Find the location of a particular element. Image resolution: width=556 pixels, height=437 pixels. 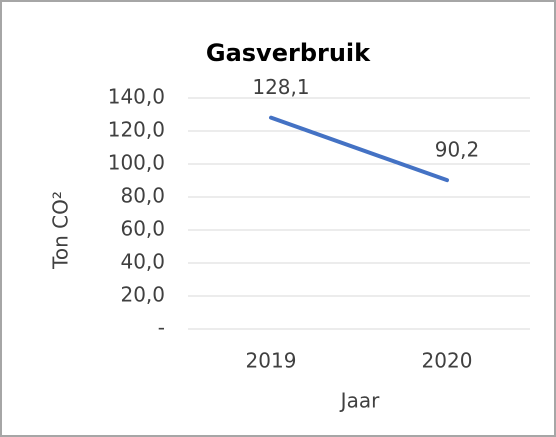

data-label: 128,1 is located at coordinates (280, 87).